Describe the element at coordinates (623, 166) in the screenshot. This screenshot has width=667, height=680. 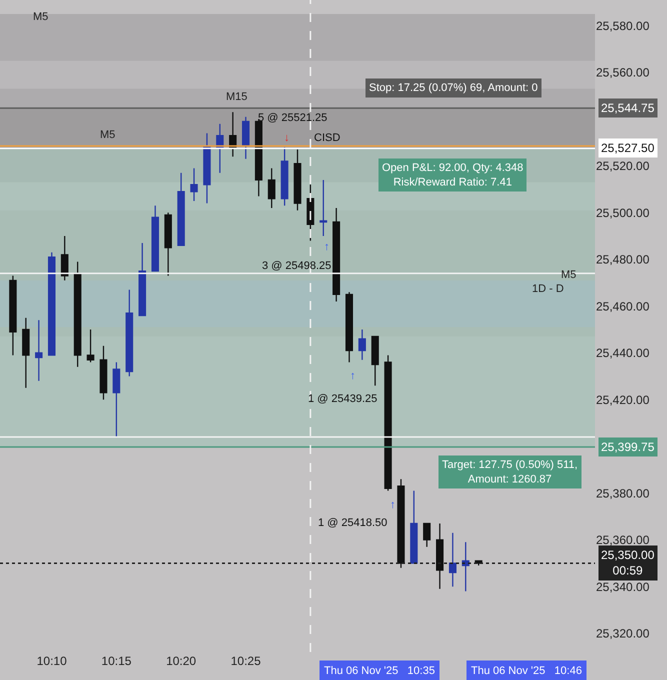
I see `y-tick-label: 25,520.00` at that location.